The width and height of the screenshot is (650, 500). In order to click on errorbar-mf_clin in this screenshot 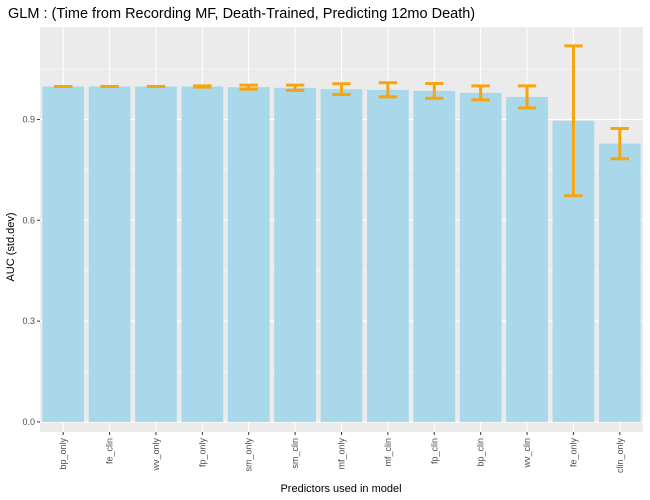, I will do `click(388, 90)`.